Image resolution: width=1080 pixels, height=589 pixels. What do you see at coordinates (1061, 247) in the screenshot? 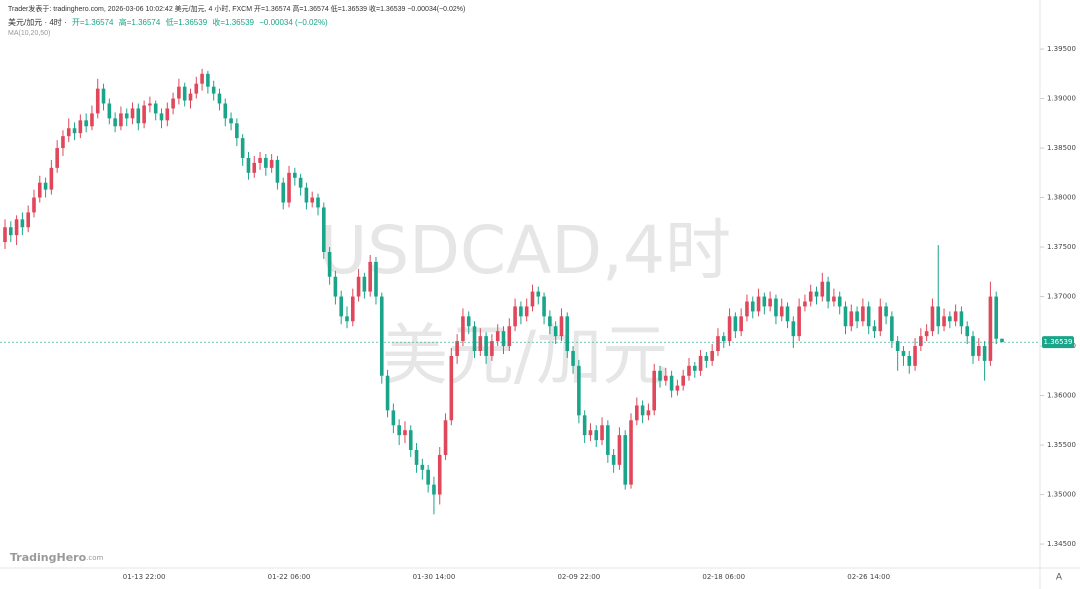
I see `y-tick-label: 1.37500` at bounding box center [1061, 247].